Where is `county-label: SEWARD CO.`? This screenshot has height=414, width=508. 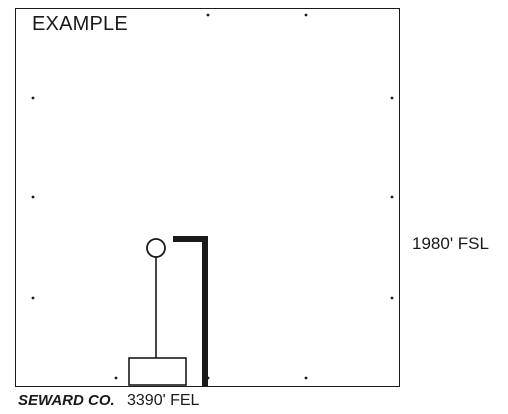 county-label: SEWARD CO. is located at coordinates (66, 400).